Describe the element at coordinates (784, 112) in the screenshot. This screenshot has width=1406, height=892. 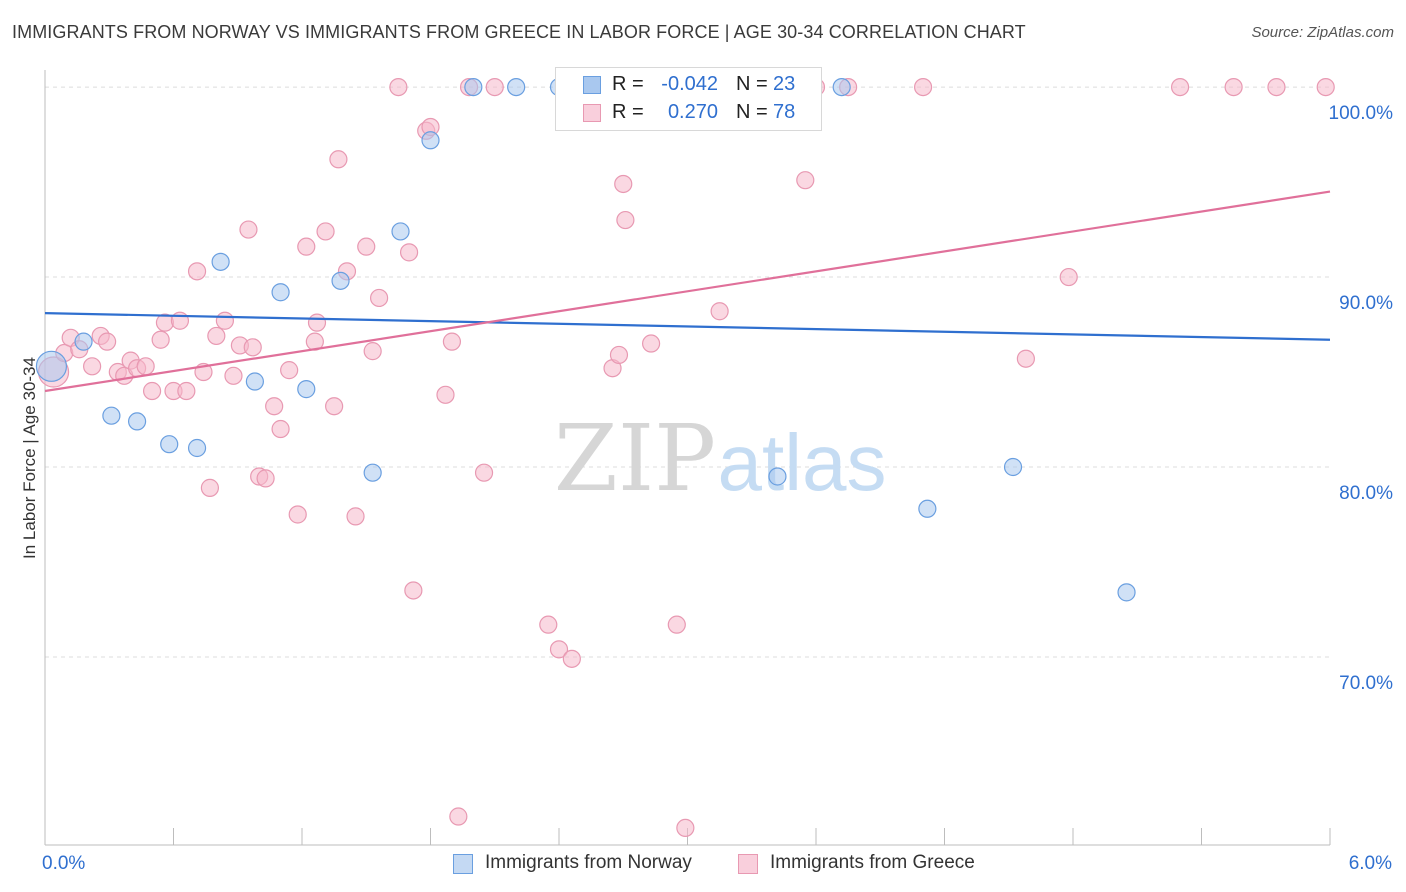
I see `greece-n-value: 78` at that location.